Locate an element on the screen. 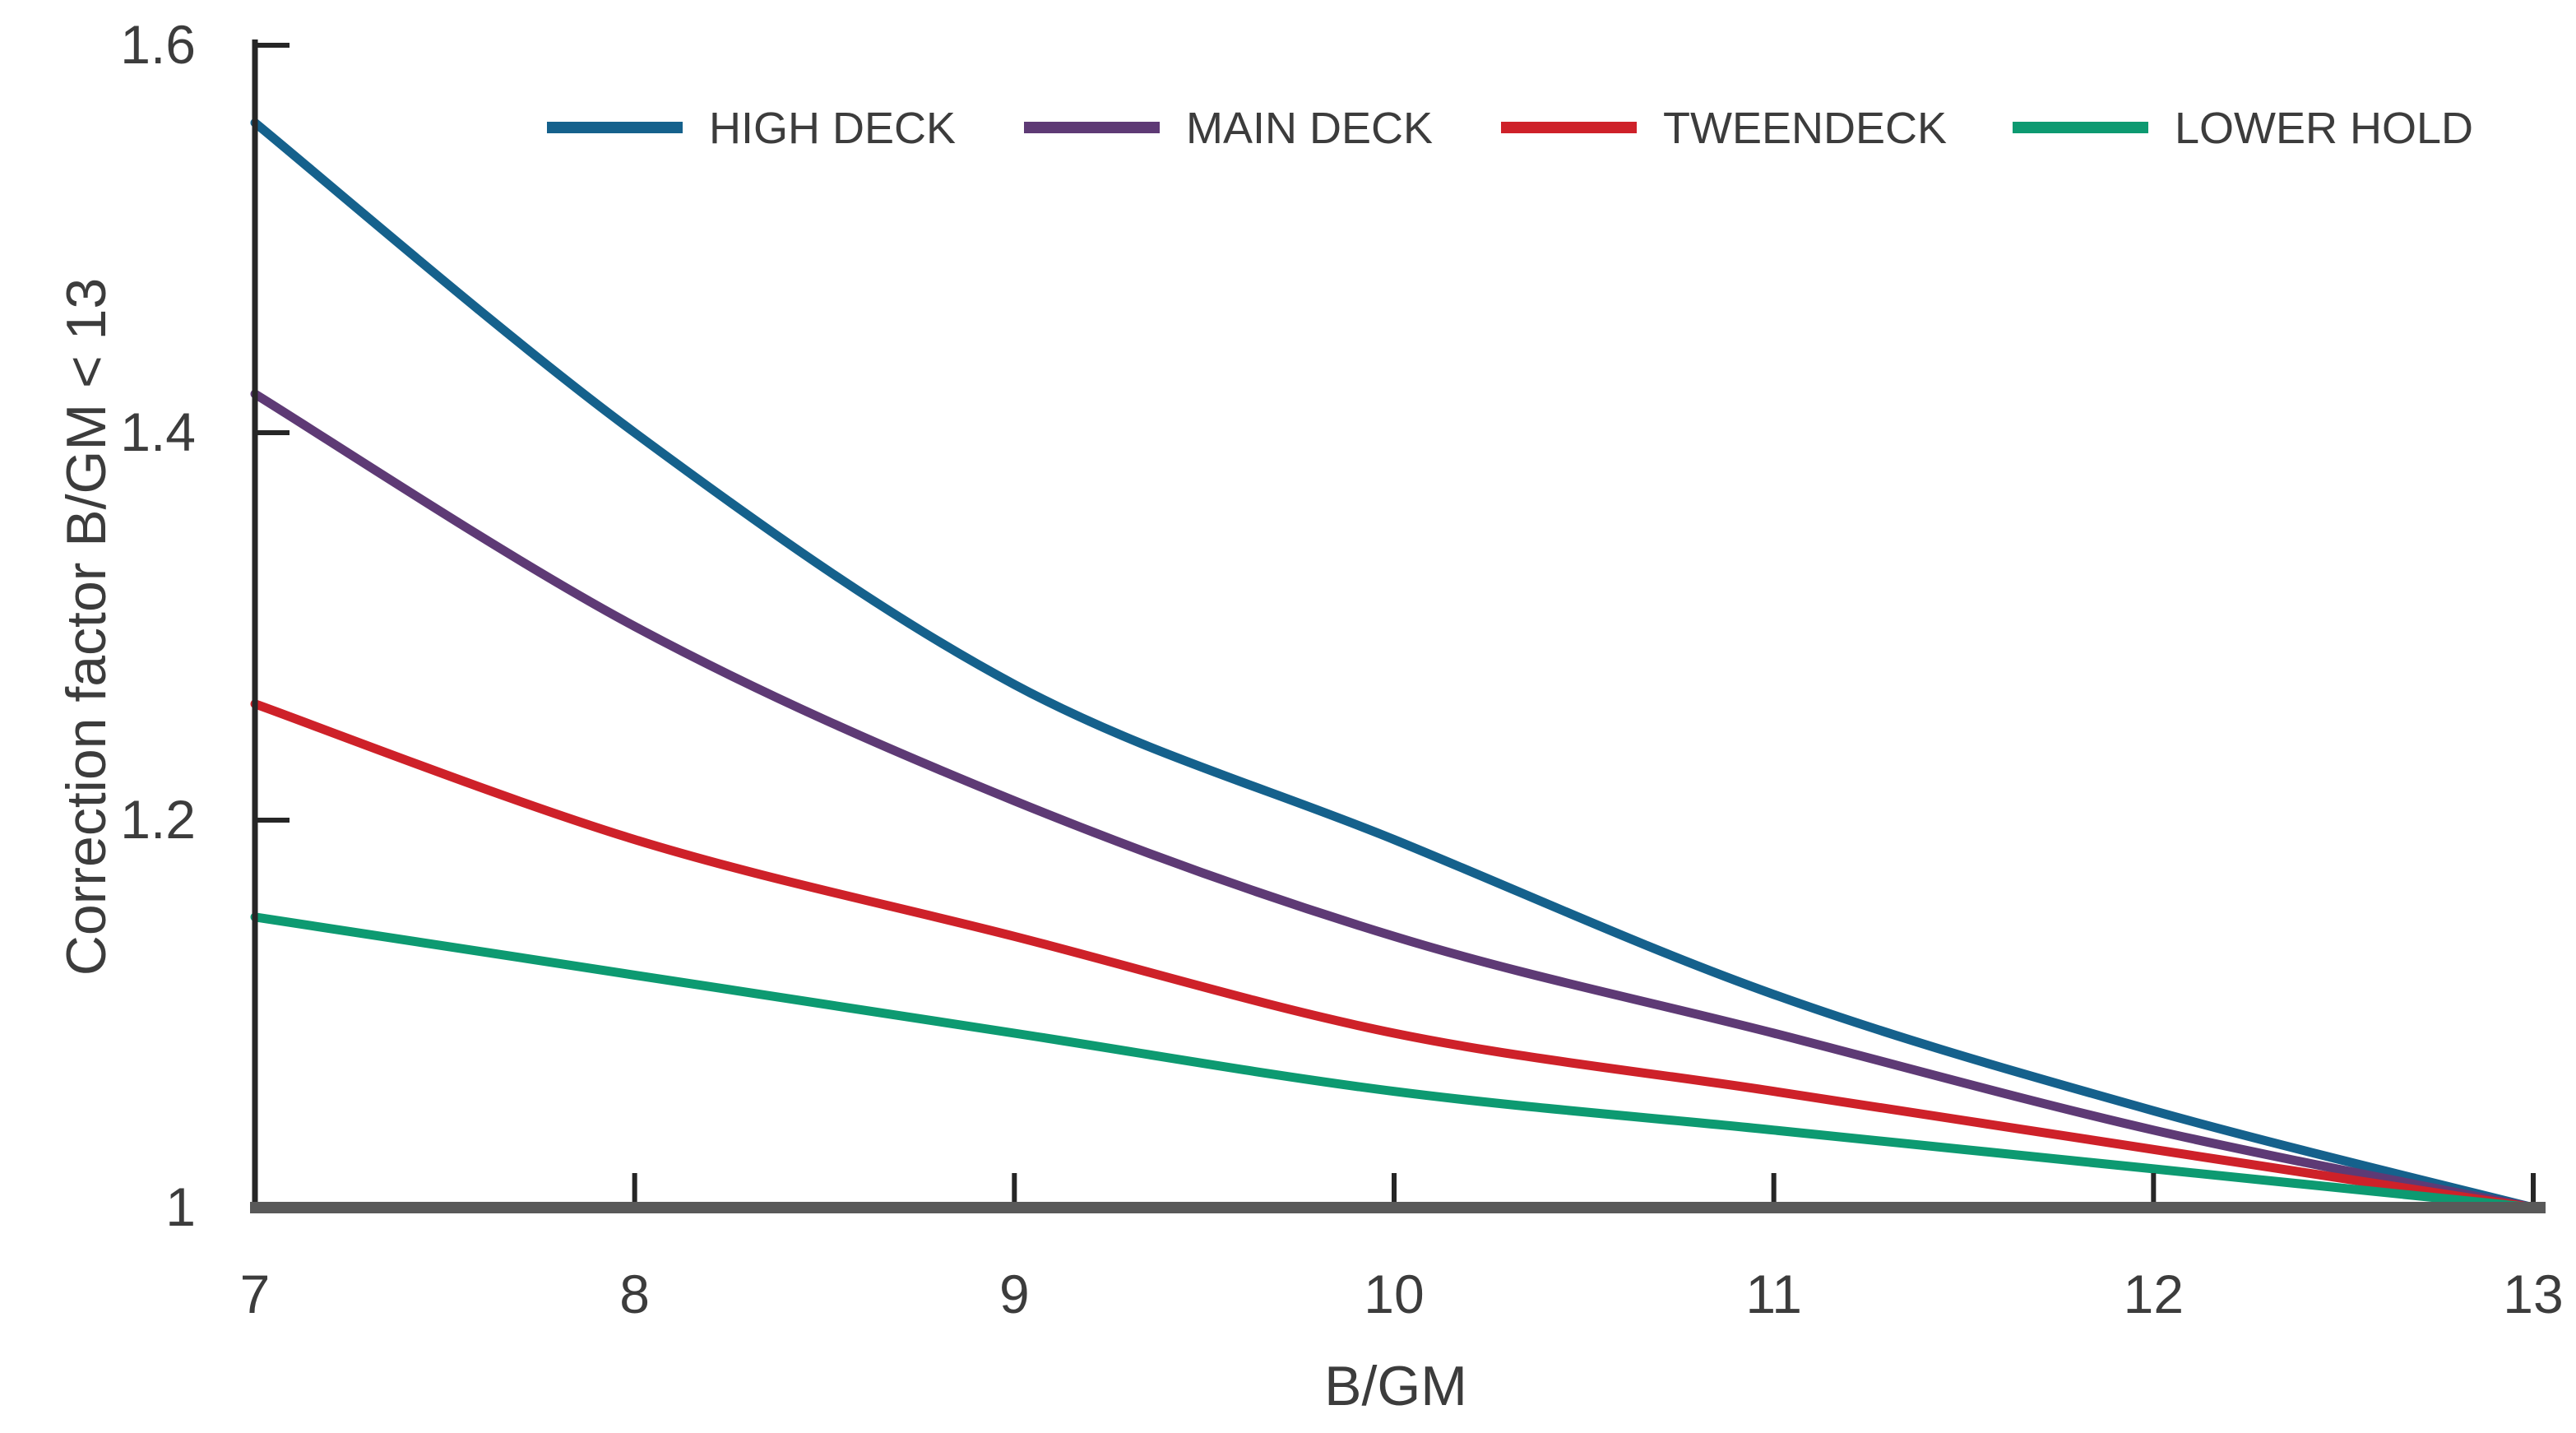 This screenshot has height=1433, width=2576. legend-item-high-deck: HIGH DECK is located at coordinates (752, 128).